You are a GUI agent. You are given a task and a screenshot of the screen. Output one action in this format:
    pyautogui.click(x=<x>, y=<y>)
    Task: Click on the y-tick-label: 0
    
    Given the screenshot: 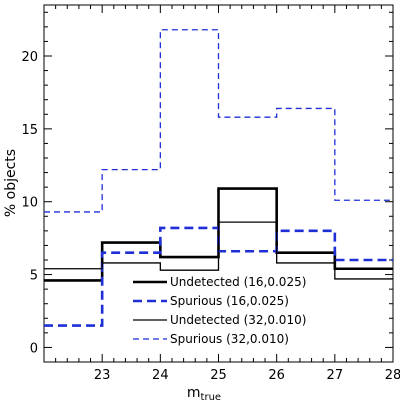 What is the action you would take?
    pyautogui.click(x=34, y=348)
    